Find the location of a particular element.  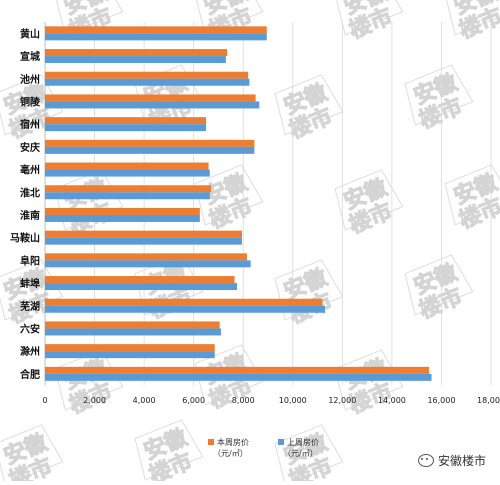

category-label: 六安 is located at coordinates (30, 328).